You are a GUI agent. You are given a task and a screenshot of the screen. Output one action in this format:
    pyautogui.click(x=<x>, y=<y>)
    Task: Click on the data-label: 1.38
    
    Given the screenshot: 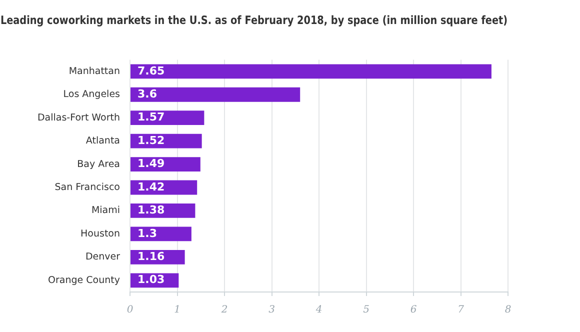 What is the action you would take?
    pyautogui.click(x=151, y=210)
    